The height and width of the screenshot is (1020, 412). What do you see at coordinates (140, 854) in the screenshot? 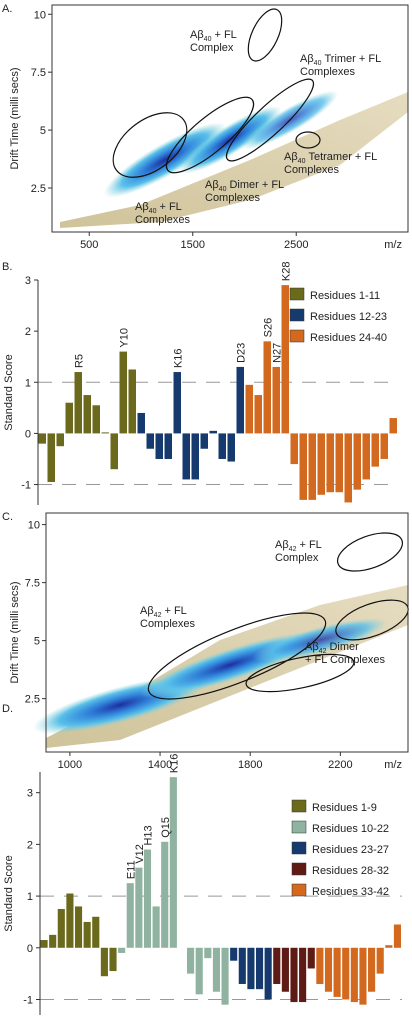
I see `bar-label: V12` at bounding box center [140, 854].